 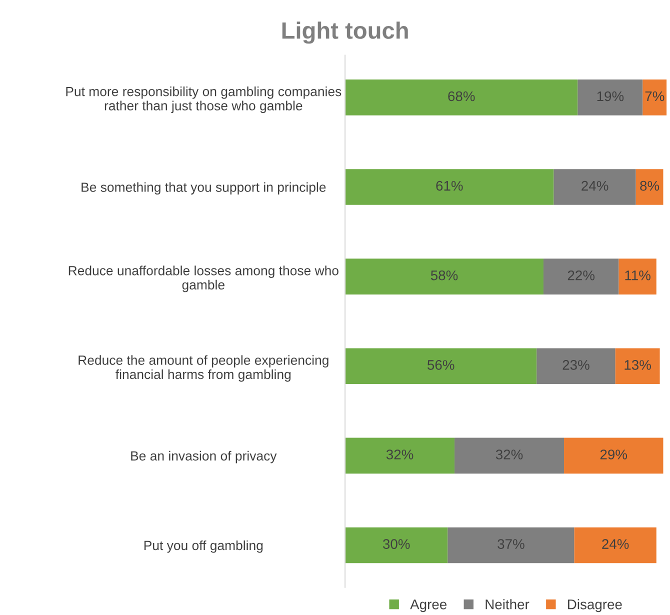 I want to click on data-label: 29%, so click(x=614, y=455).